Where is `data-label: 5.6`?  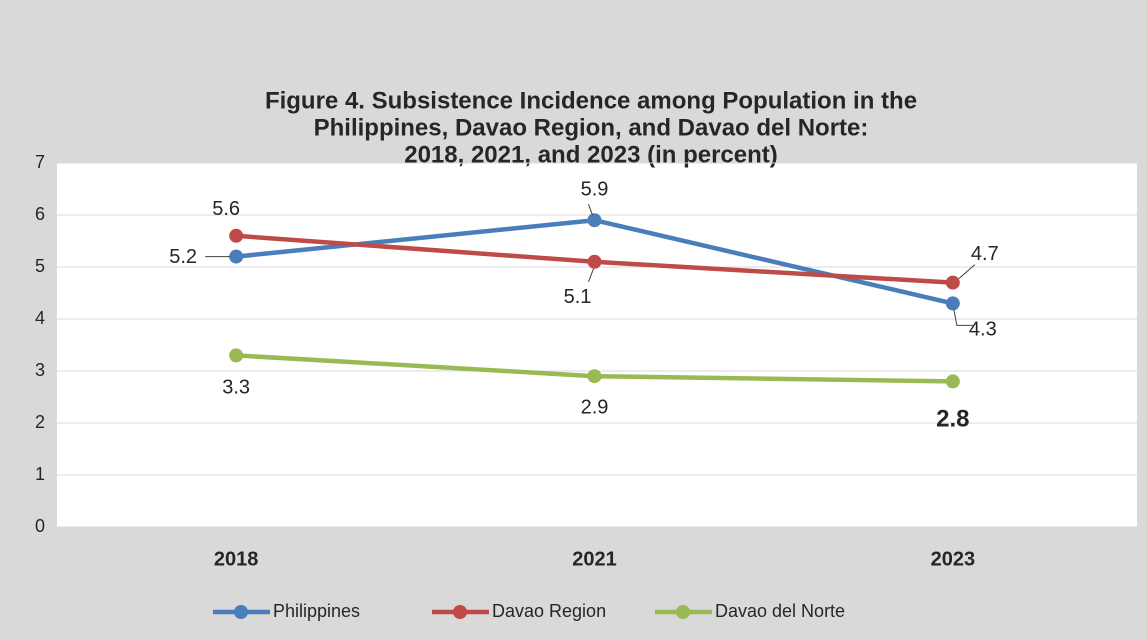 data-label: 5.6 is located at coordinates (226, 209).